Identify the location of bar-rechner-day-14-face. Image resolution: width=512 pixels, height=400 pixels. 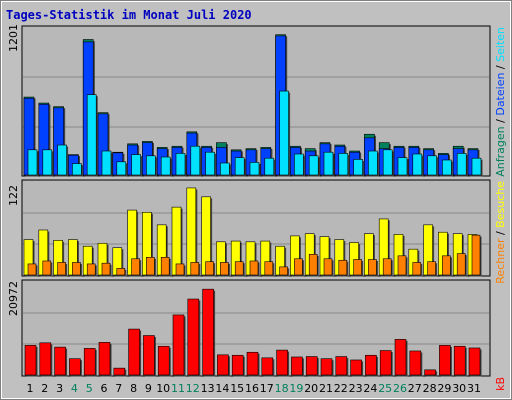
(224, 269).